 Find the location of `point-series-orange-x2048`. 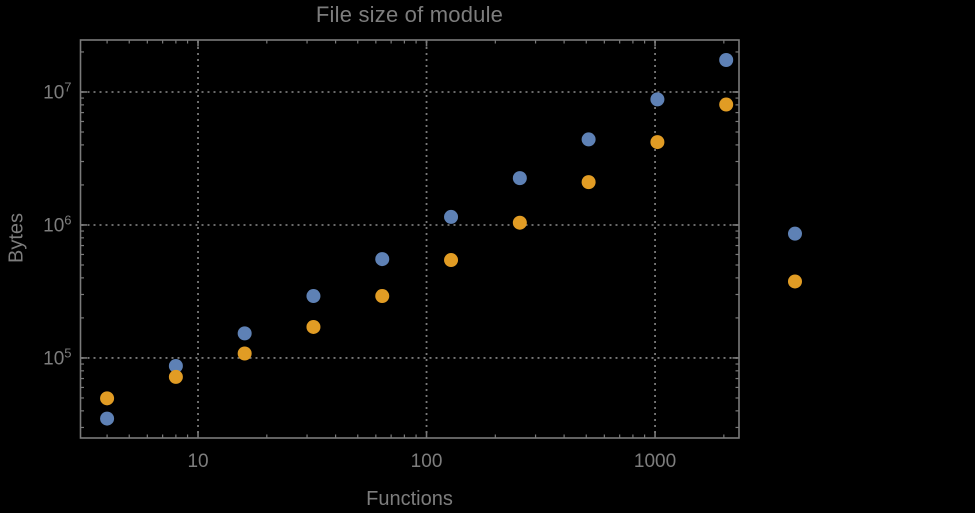

point-series-orange-x2048 is located at coordinates (726, 104).